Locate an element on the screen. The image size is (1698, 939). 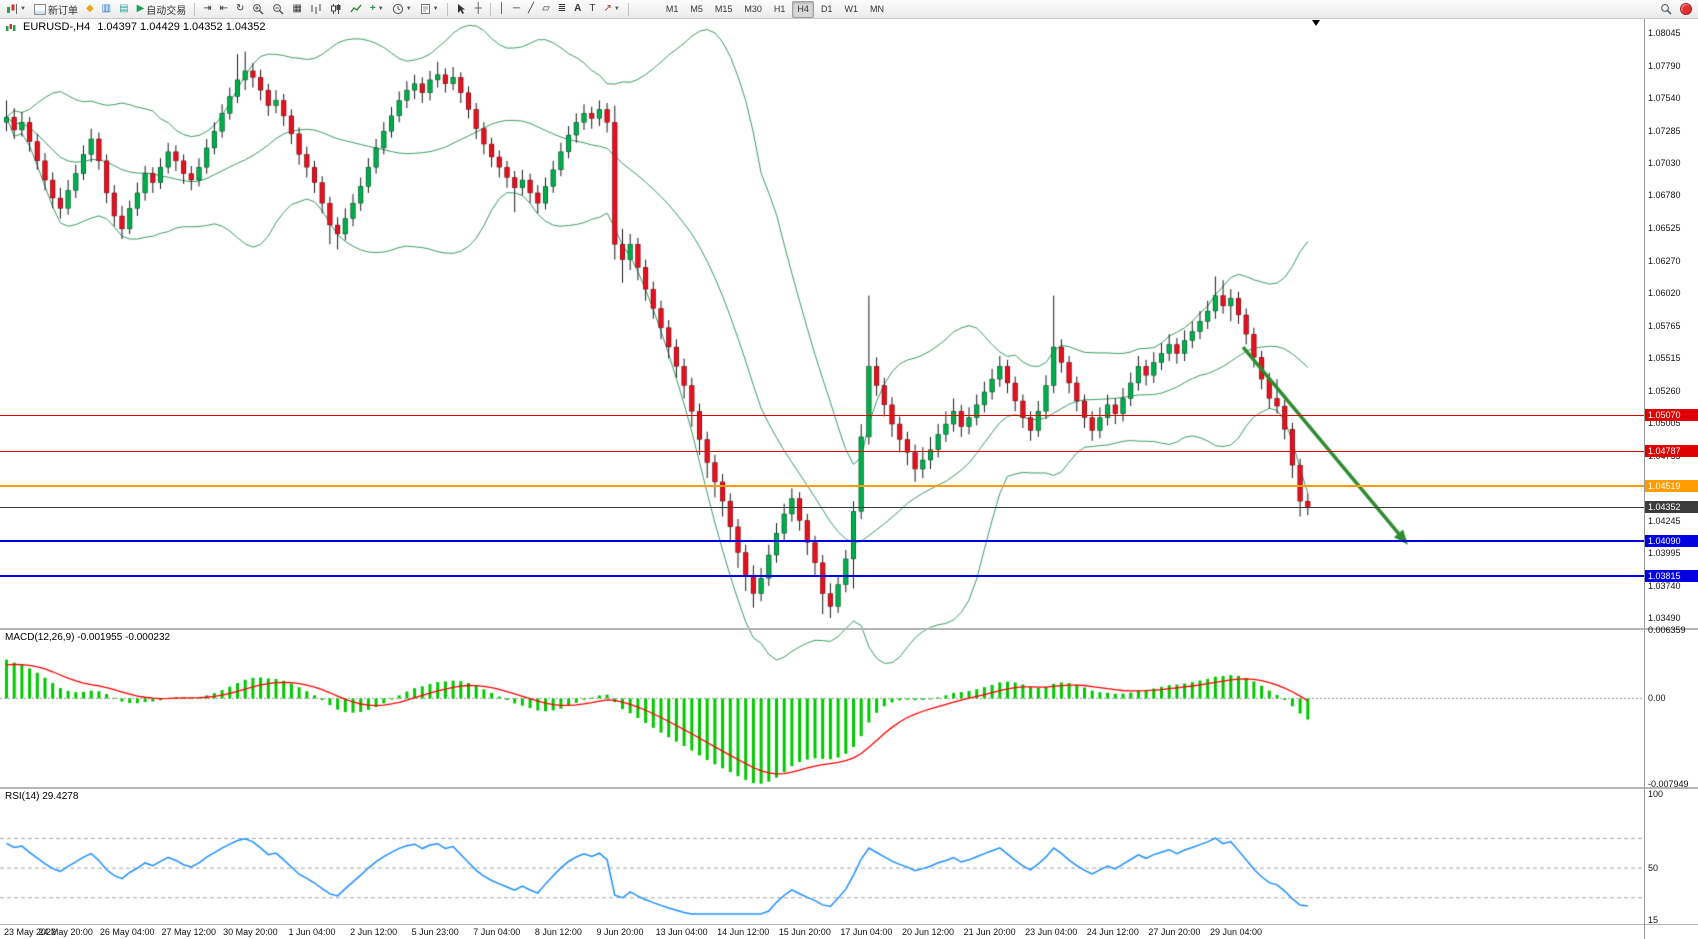
horizontal-line-button: ─ is located at coordinates (516, 9).